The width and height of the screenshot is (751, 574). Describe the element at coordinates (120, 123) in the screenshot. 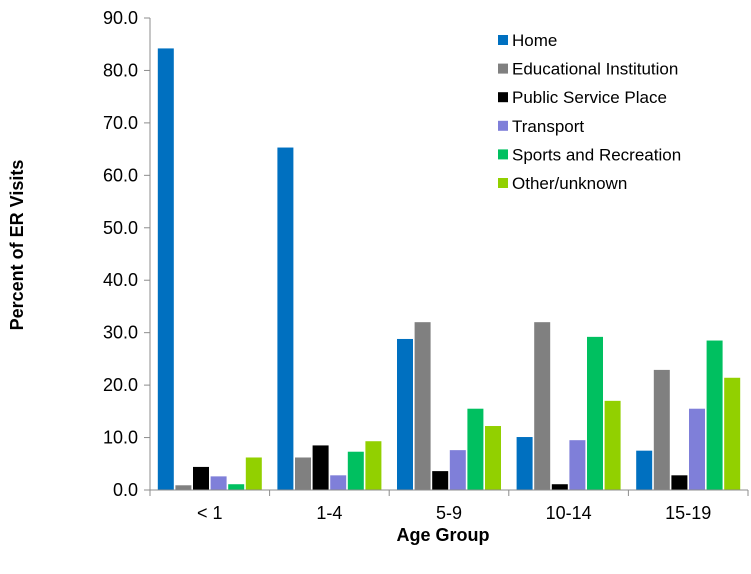

I see `y-tick-label: 70.0` at that location.